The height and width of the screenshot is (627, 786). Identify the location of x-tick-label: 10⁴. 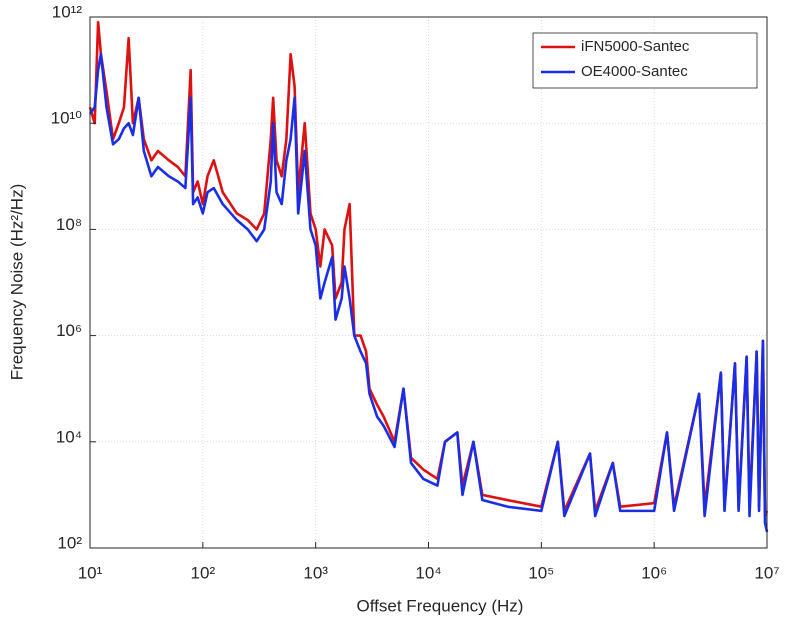
(428, 572).